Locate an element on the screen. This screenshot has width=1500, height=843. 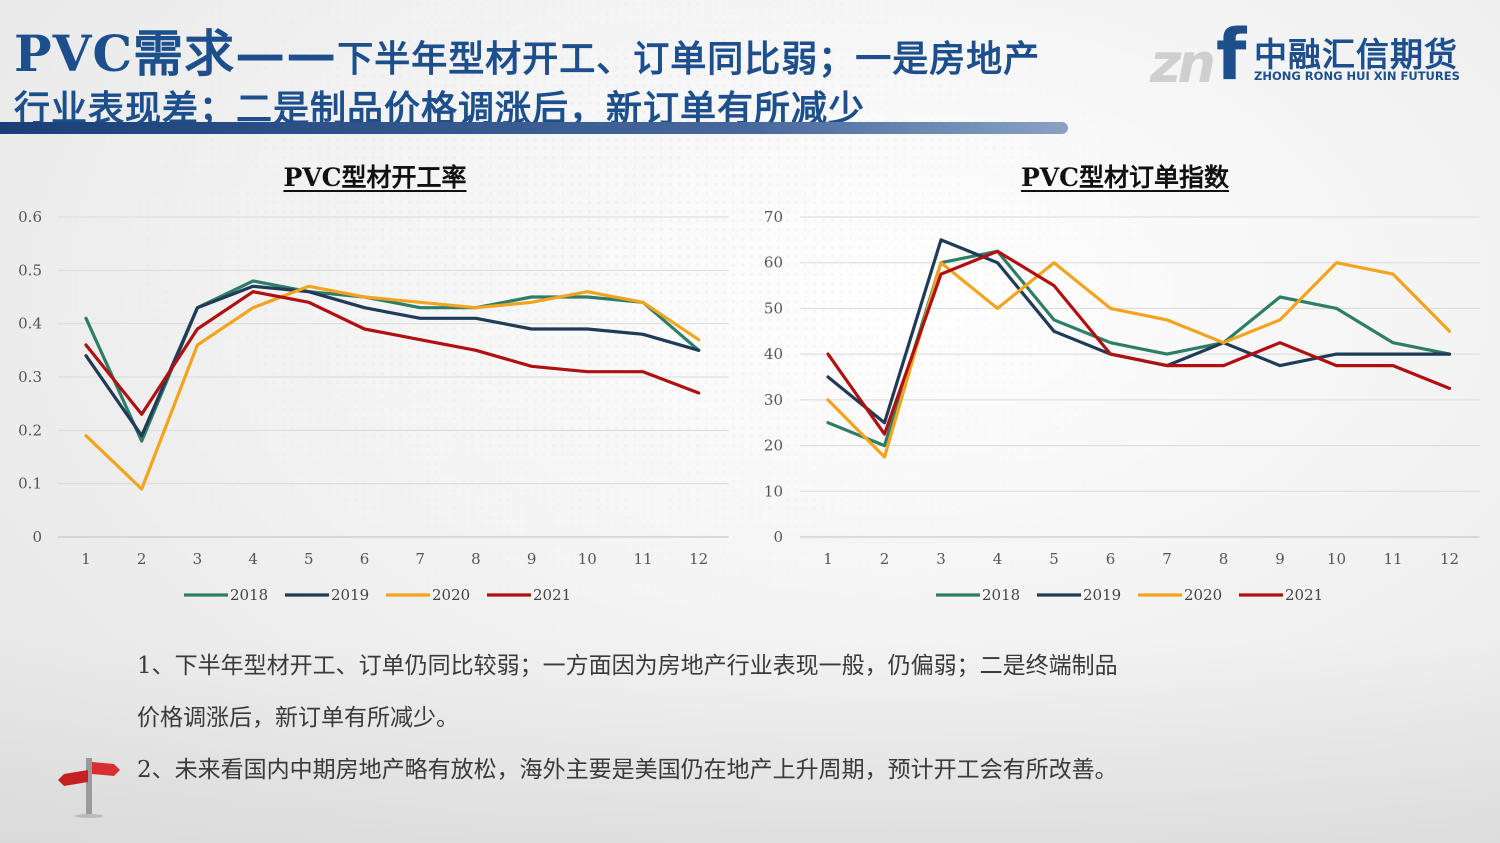
series-line-2019 is located at coordinates (392, 361).